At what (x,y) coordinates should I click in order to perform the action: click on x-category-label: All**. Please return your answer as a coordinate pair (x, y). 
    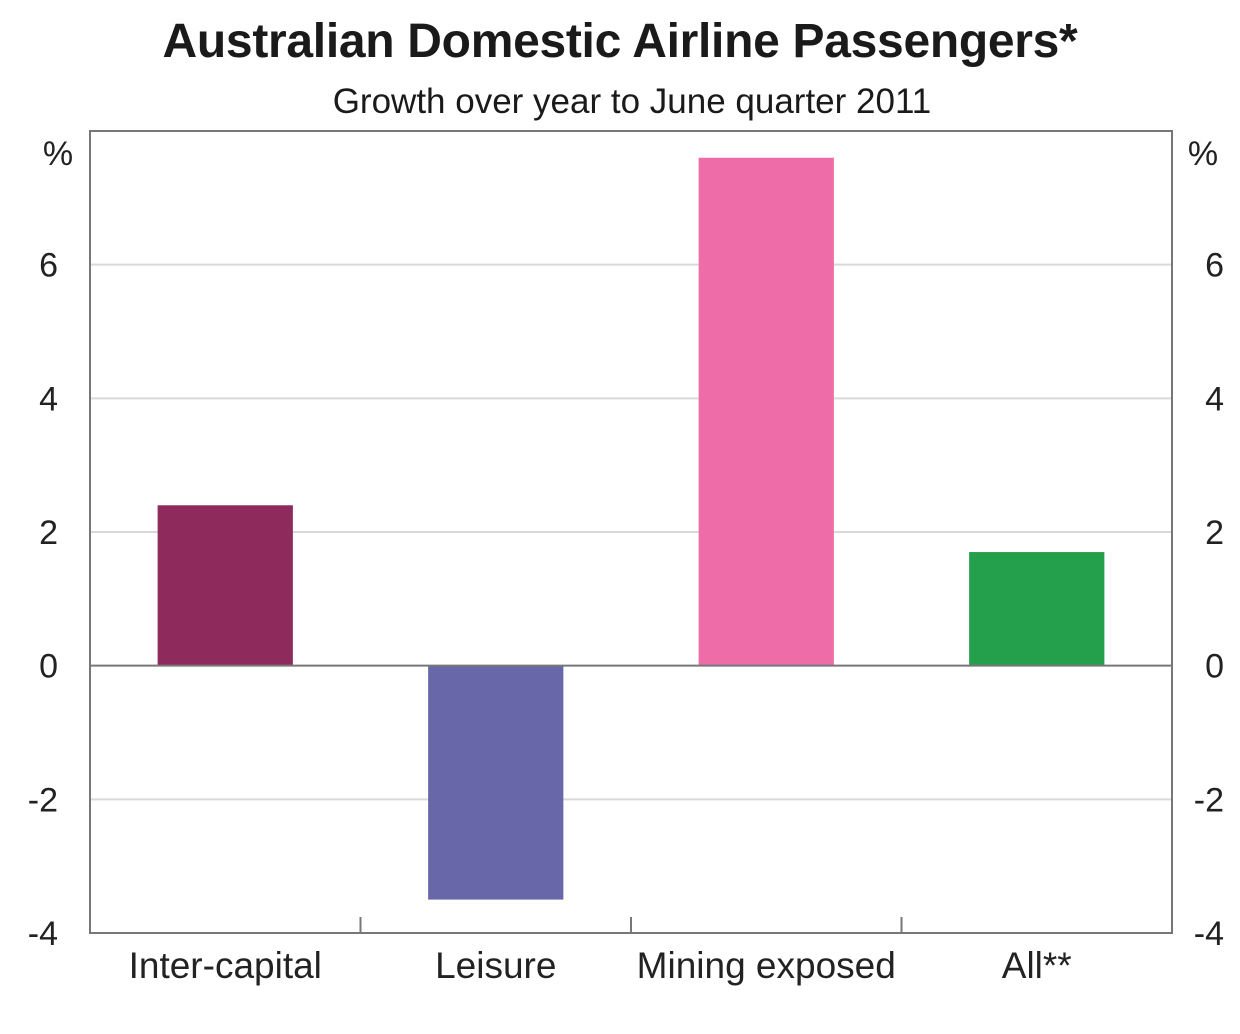
    Looking at the image, I should click on (1037, 965).